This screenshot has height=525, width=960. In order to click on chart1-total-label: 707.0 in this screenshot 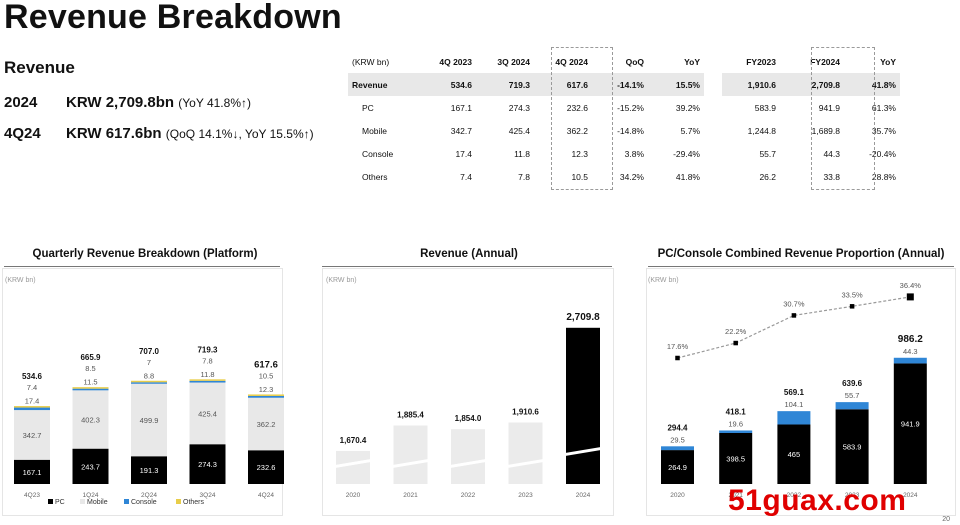, I will do `click(149, 351)`.